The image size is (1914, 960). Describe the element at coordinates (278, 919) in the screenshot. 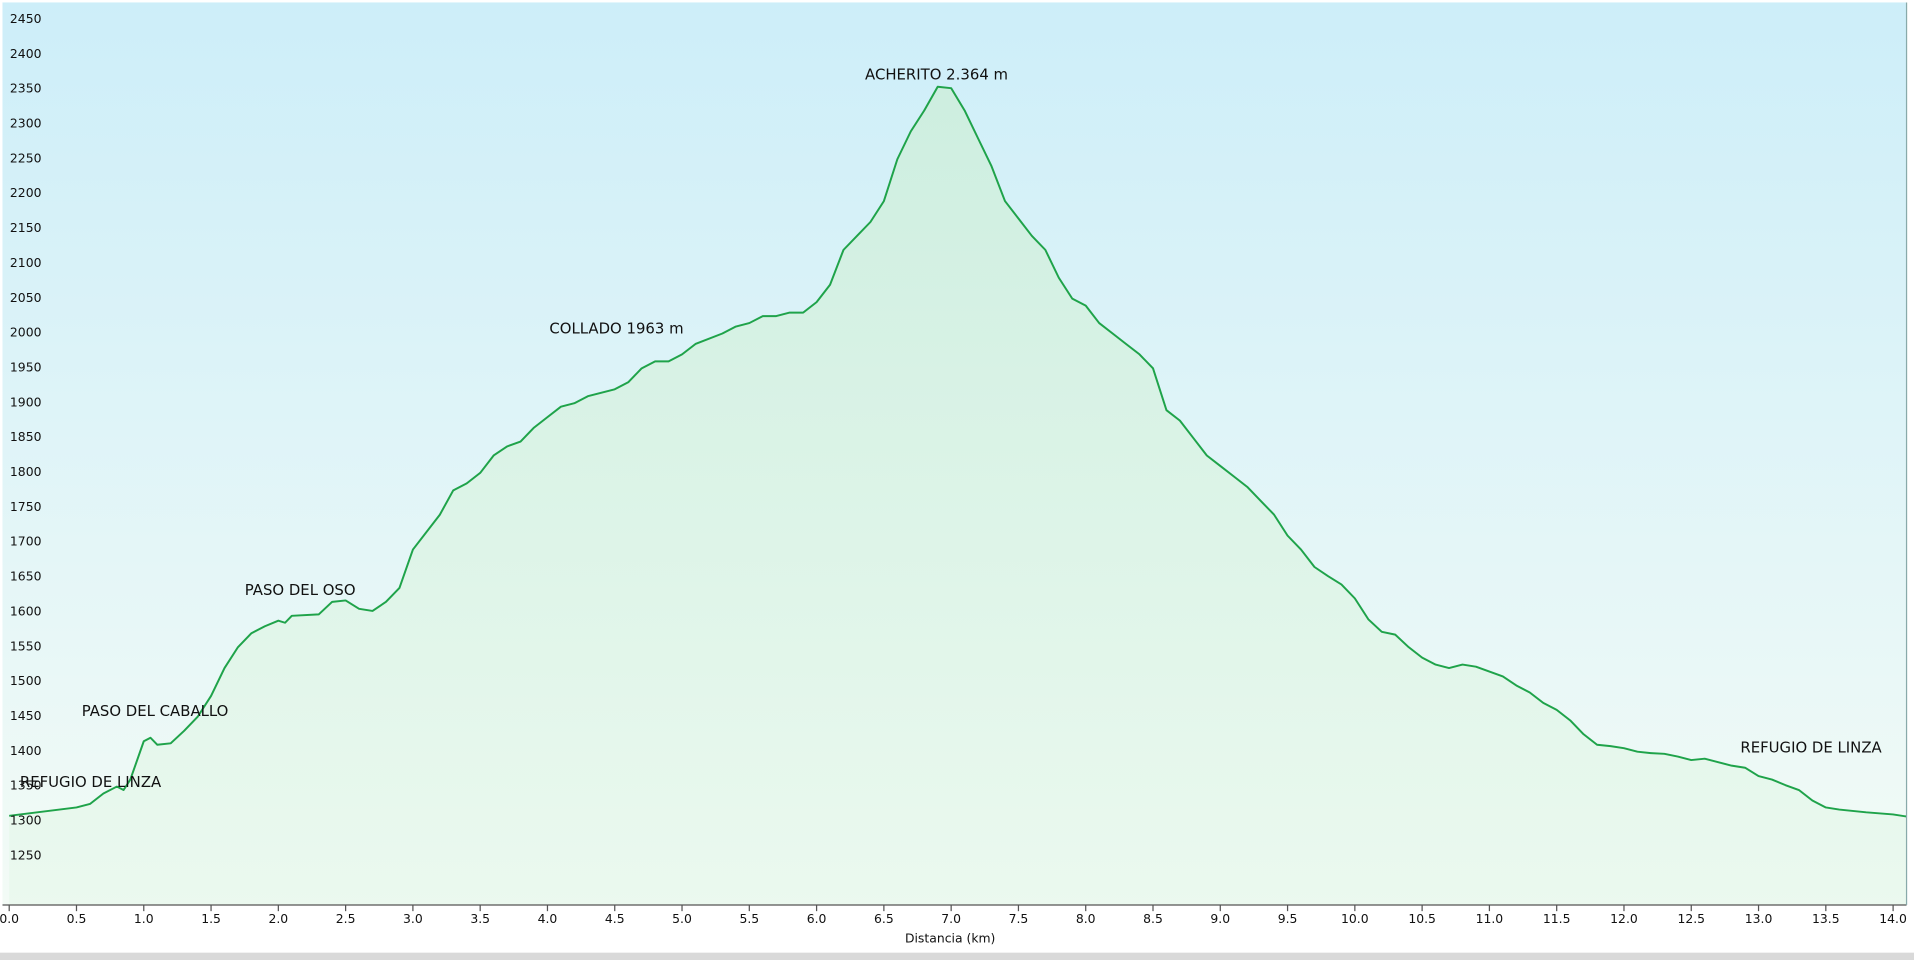

I see `x-tick-label: 2.0` at that location.